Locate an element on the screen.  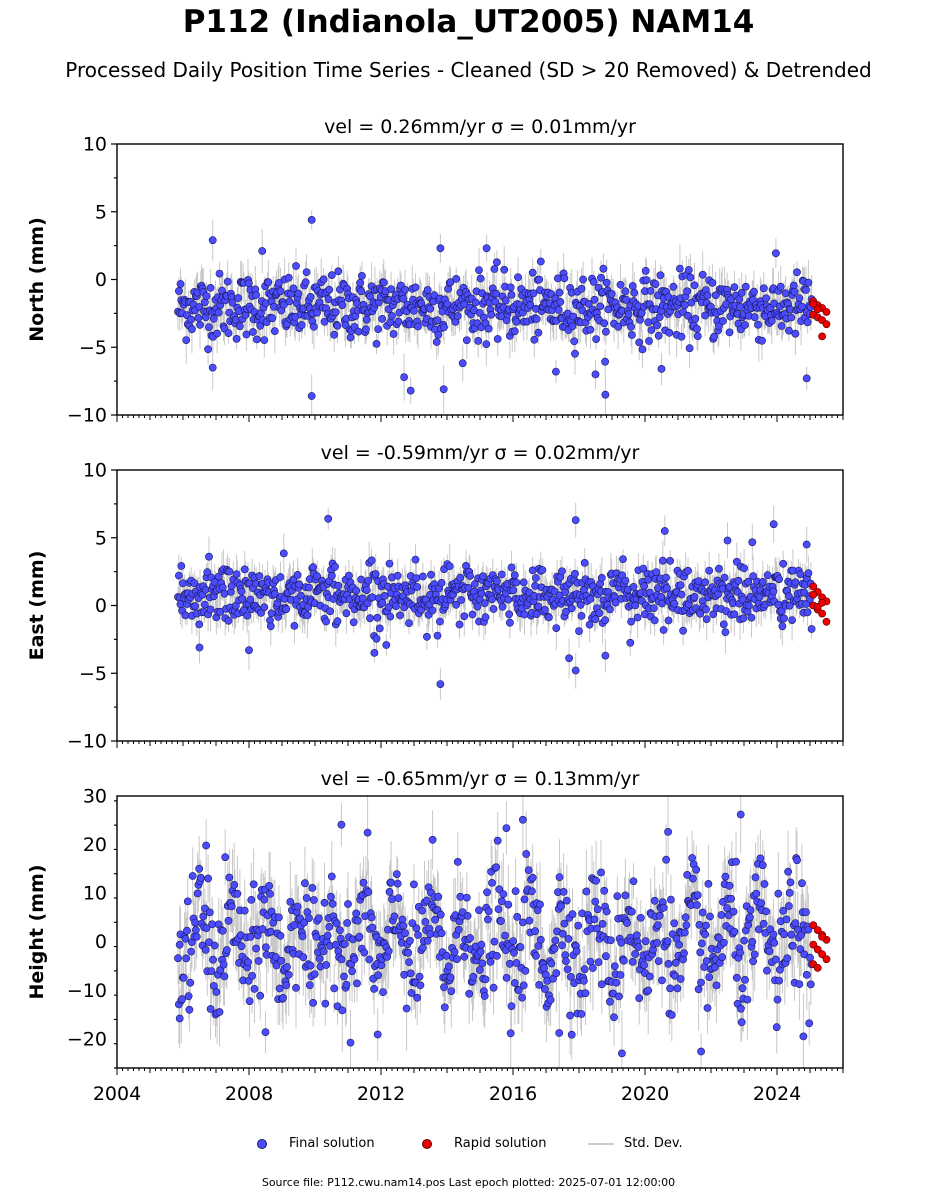
y-axis-label: Height (mm) is located at coordinates (37, 931).